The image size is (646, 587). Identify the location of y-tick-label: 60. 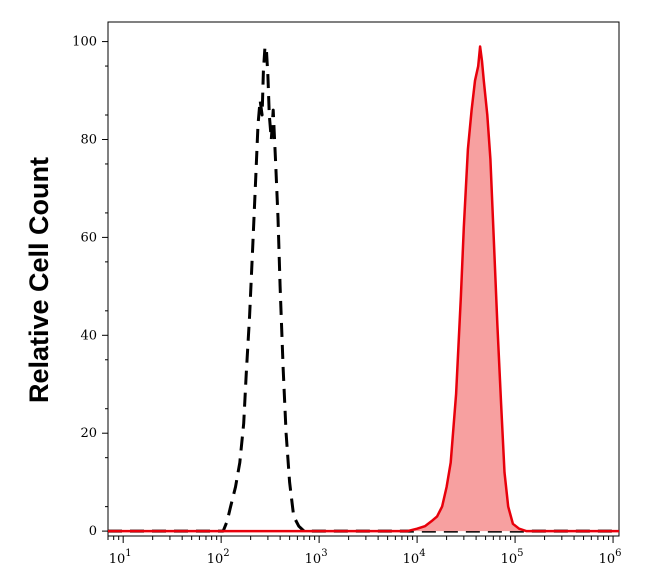
(88, 237).